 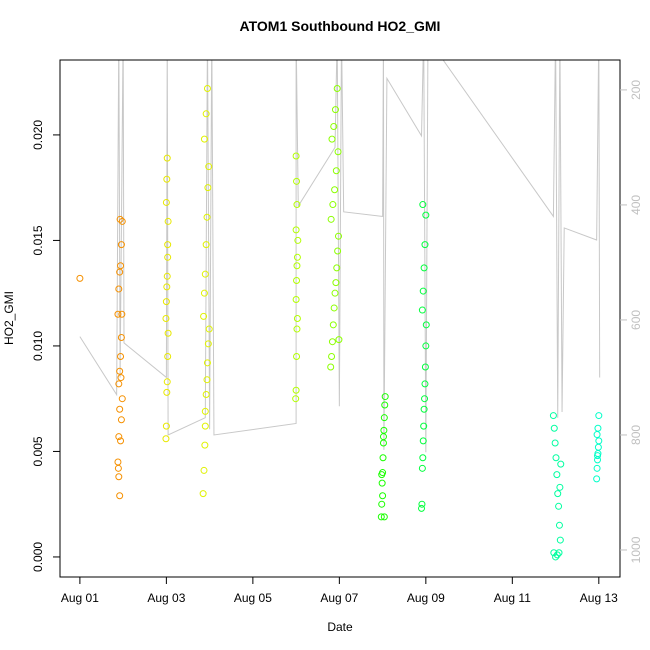 I want to click on y-tick-label: 0.020, so click(x=38, y=135).